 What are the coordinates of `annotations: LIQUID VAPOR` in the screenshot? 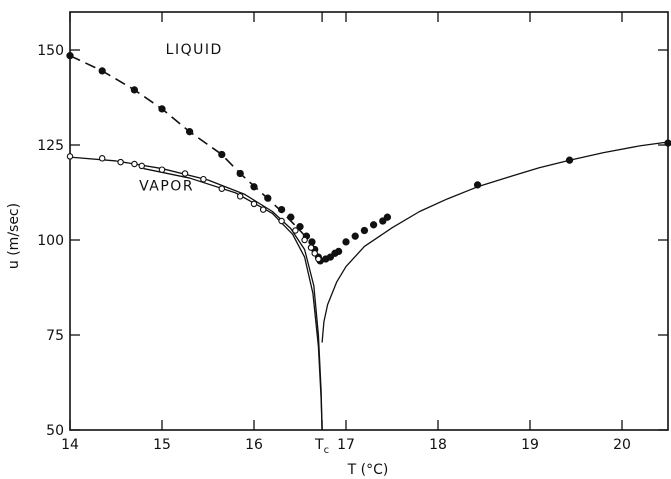 It's located at (181, 118).